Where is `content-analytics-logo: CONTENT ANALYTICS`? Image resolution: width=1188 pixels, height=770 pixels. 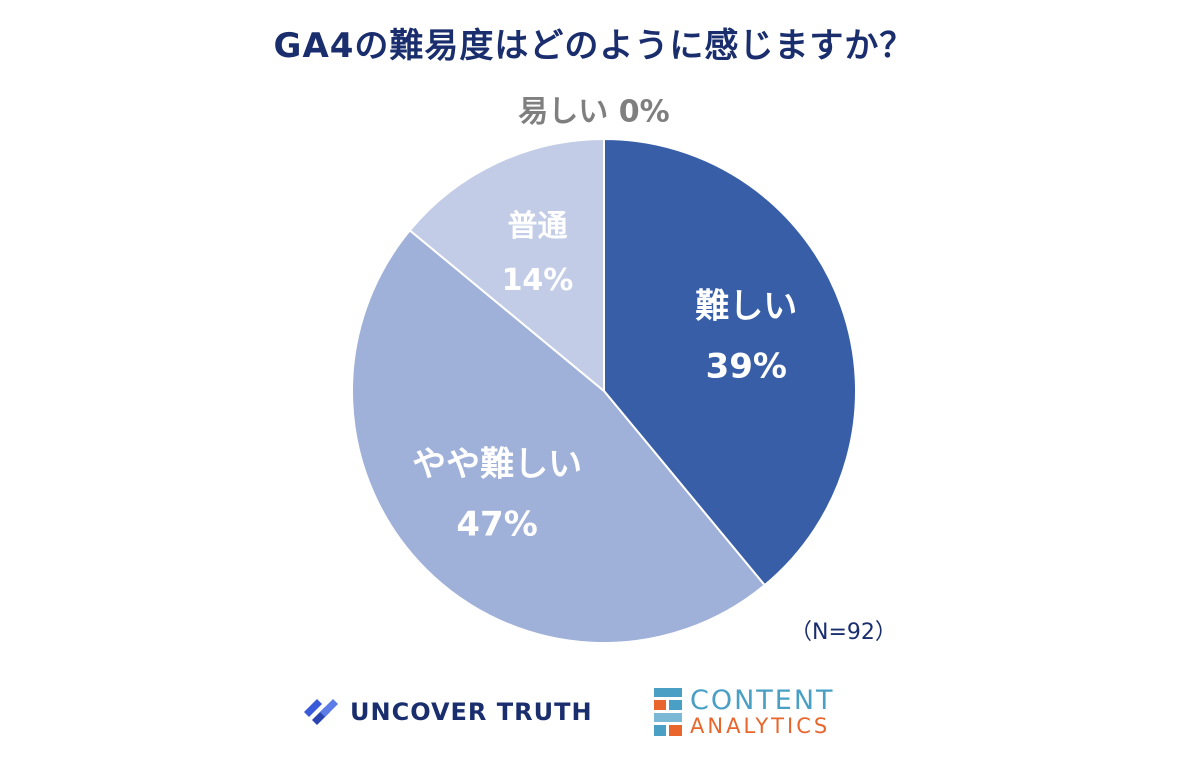 content-analytics-logo: CONTENT ANALYTICS is located at coordinates (744, 712).